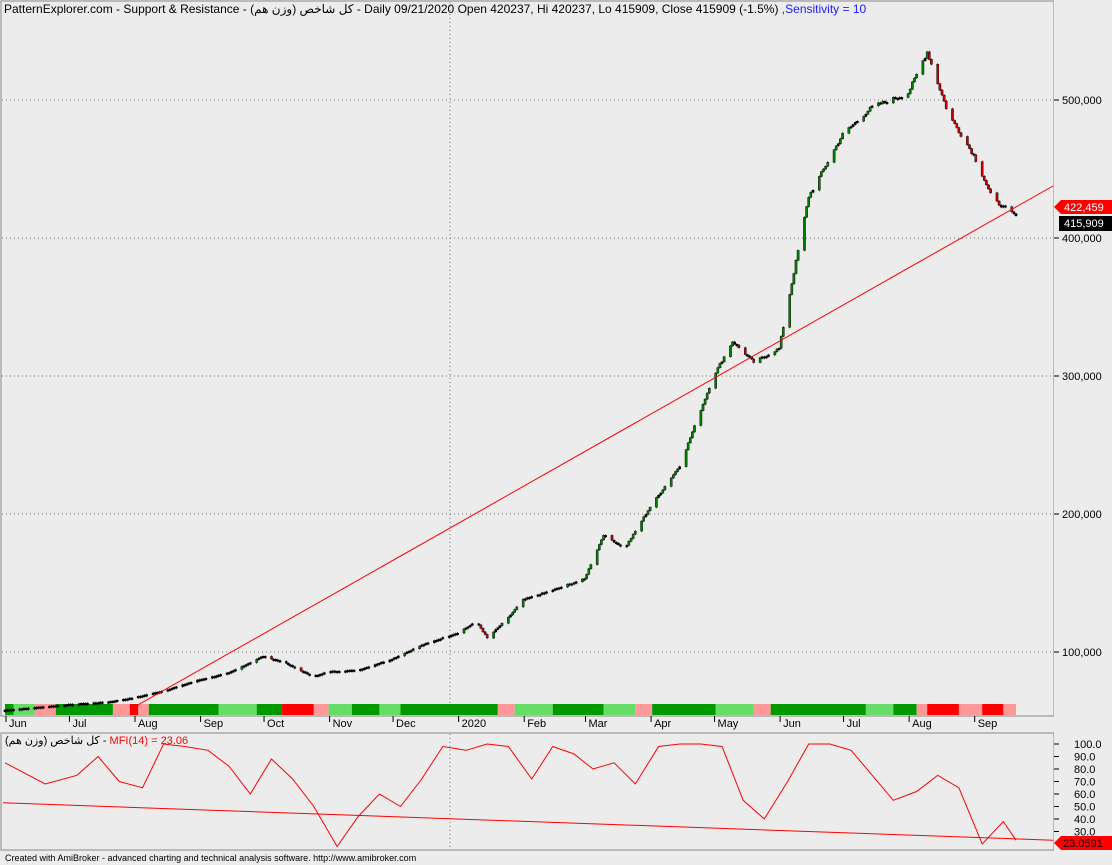 This screenshot has height=865, width=1112. I want to click on title-sensitivity: ,Sensitivity = 10, so click(822, 9).